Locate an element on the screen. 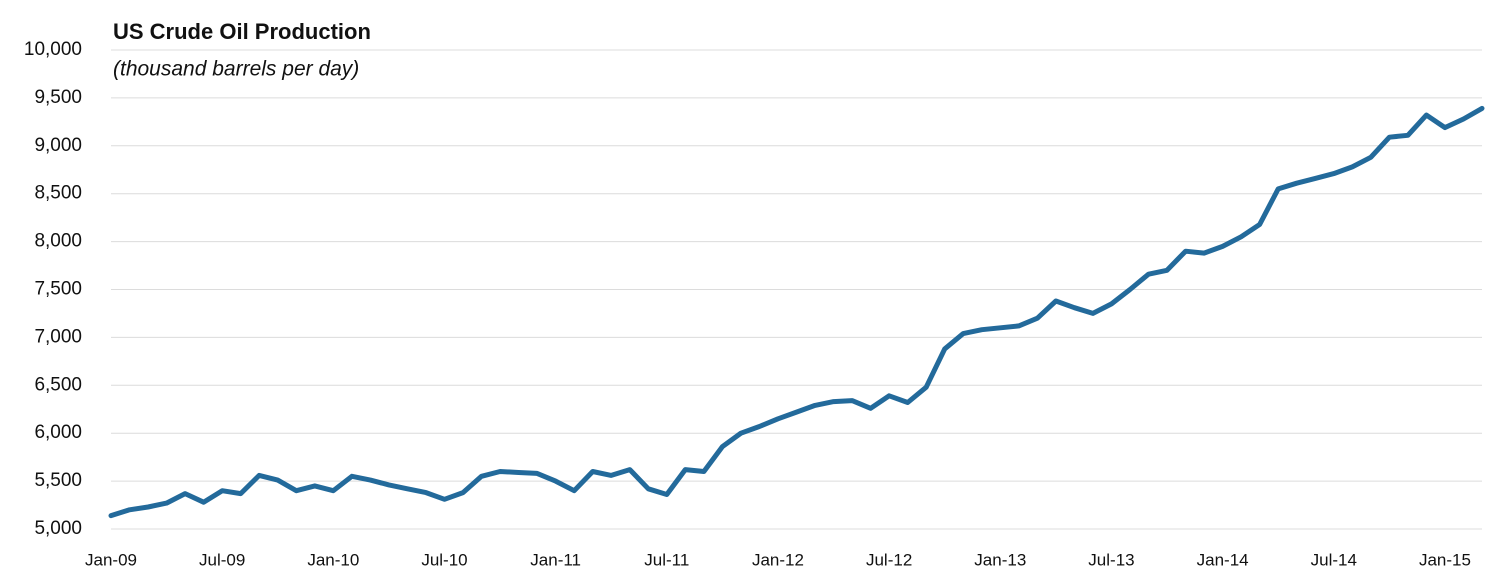 The height and width of the screenshot is (582, 1499). y-tick-label: 9,000 is located at coordinates (58, 145).